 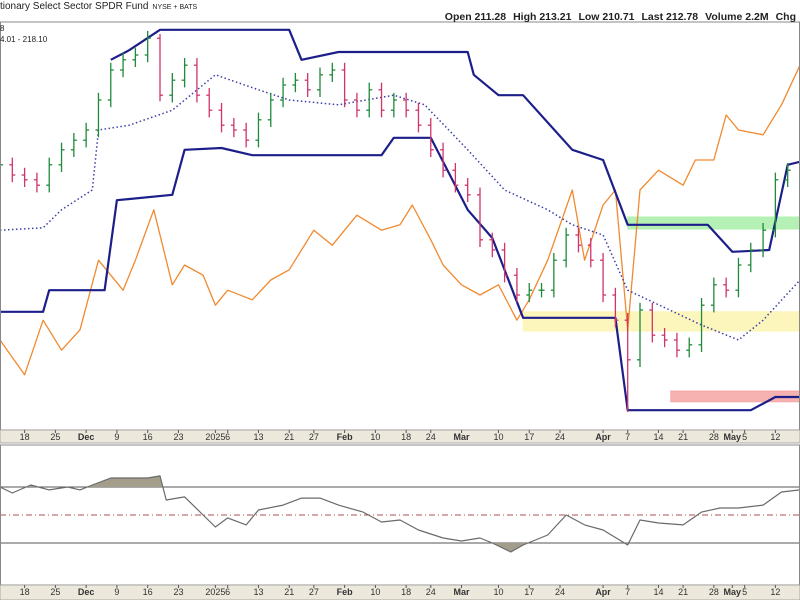 I want to click on x-tick-label: May, so click(x=733, y=592).